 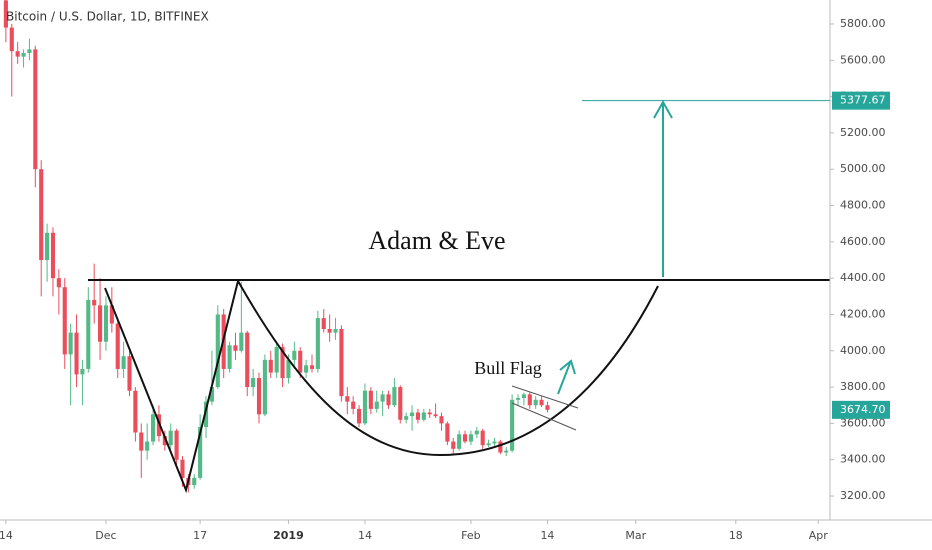 What do you see at coordinates (863, 495) in the screenshot?
I see `y-tick-label: 3200.00` at bounding box center [863, 495].